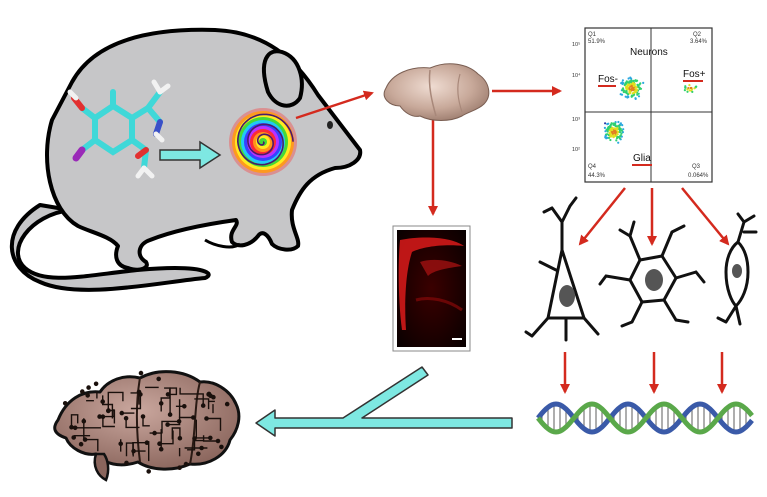  What do you see at coordinates (649, 52) in the screenshot?
I see `facs-title: Neurons` at bounding box center [649, 52].